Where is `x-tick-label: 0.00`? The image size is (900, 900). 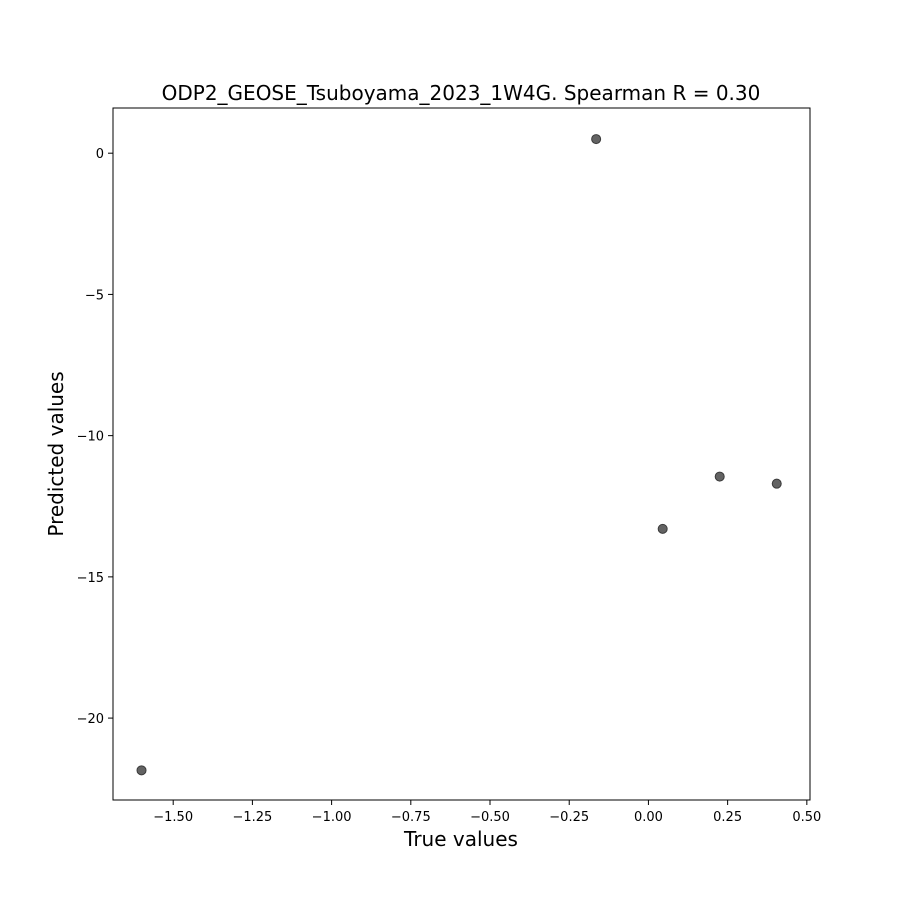 x-tick-label: 0.00 is located at coordinates (648, 817).